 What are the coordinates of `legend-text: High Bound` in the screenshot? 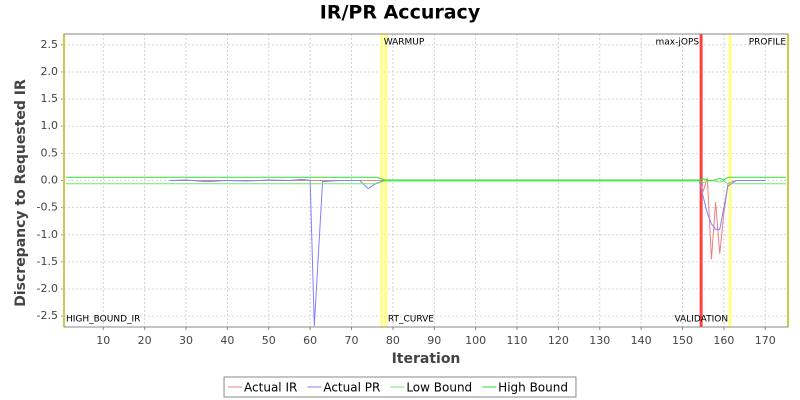 It's located at (533, 388).